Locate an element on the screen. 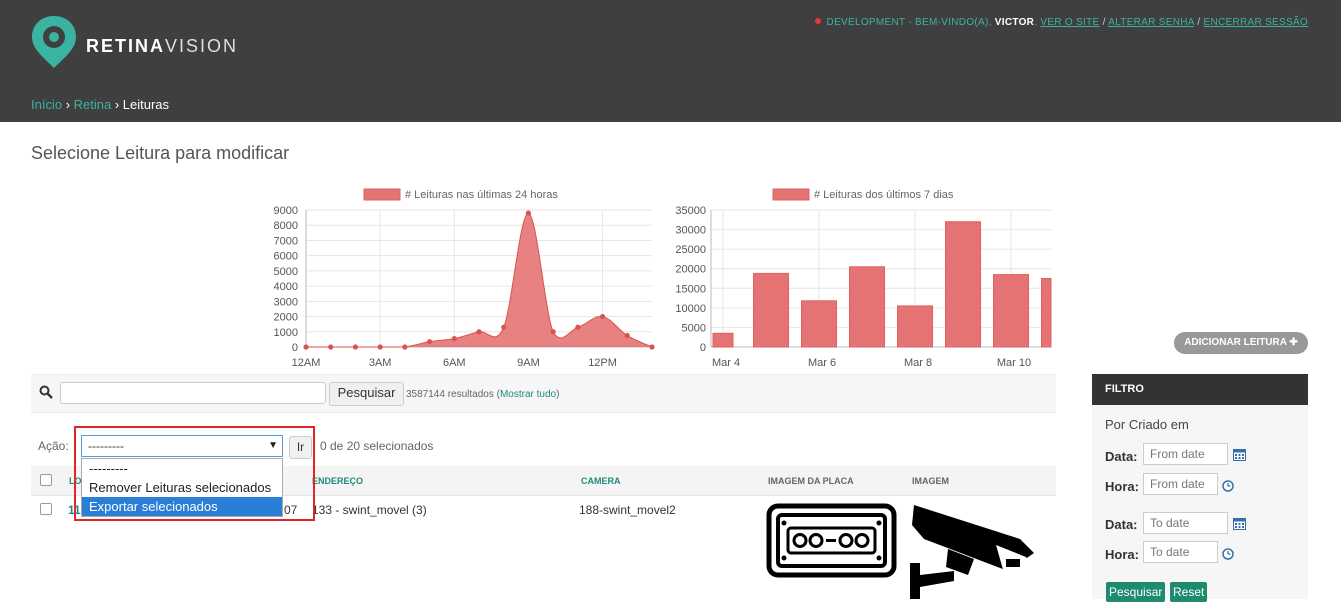 This screenshot has height=602, width=1341. retina-logo-icon is located at coordinates (54, 42).